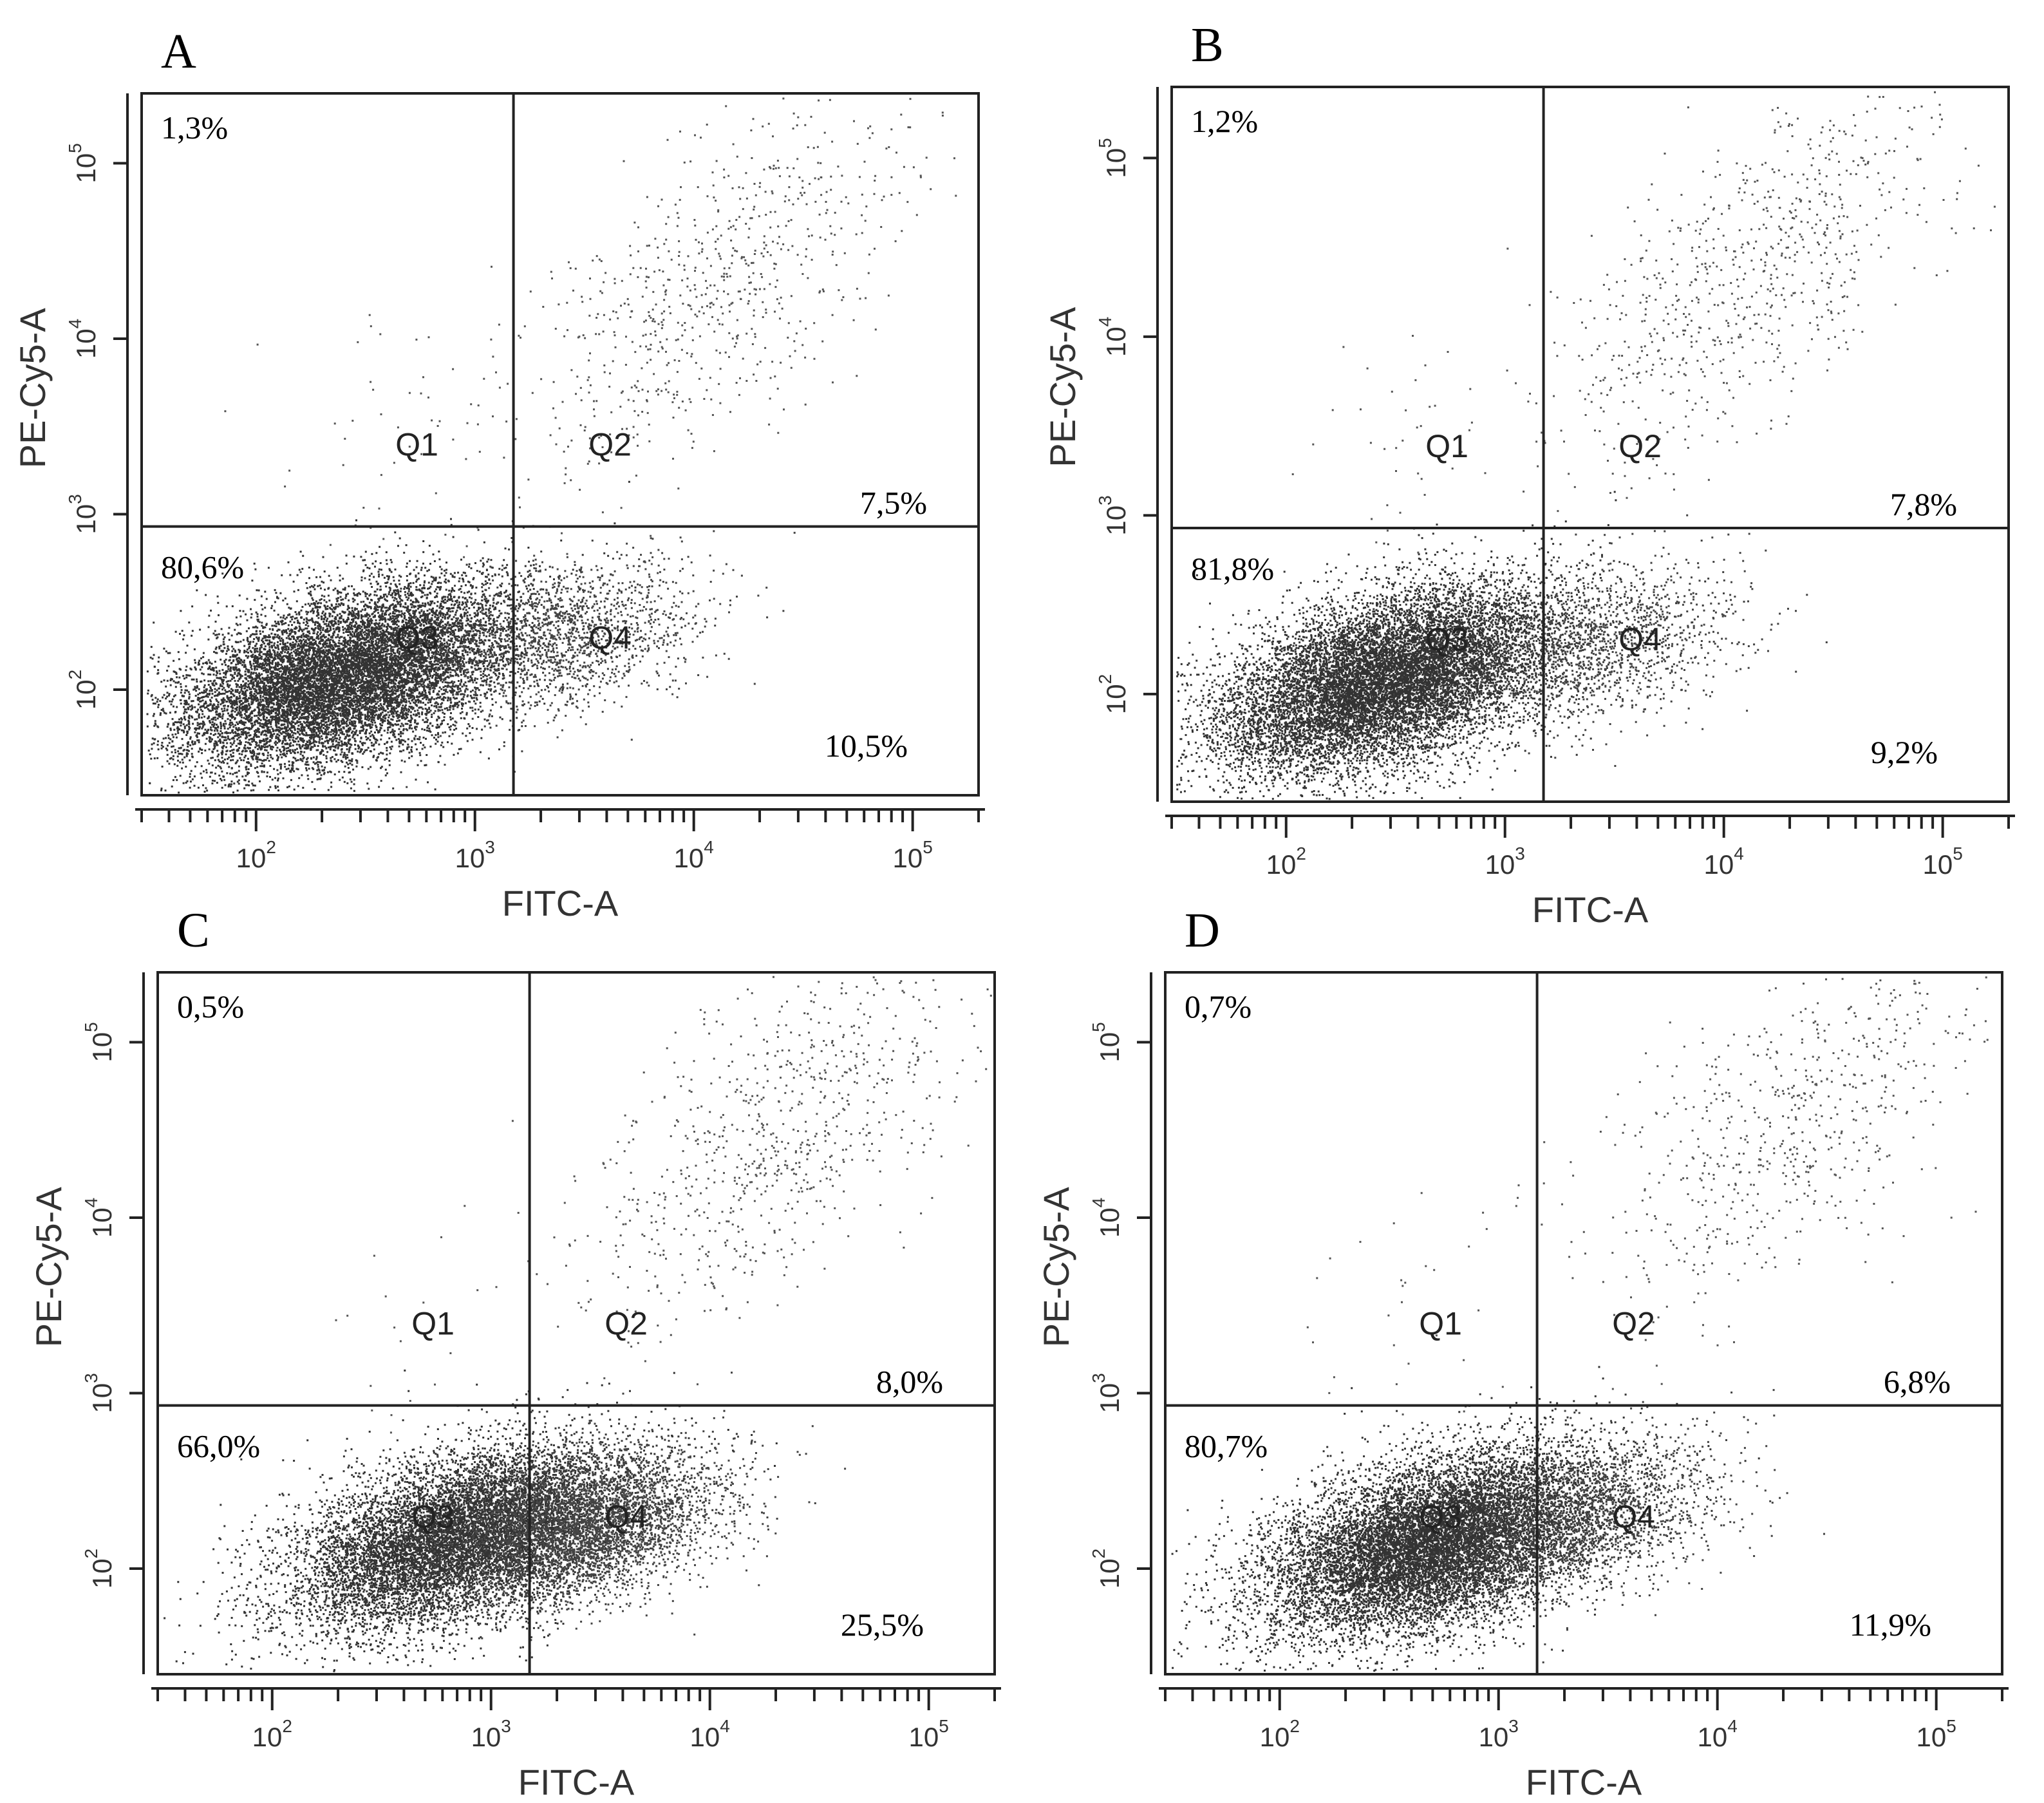 This screenshot has height=1803, width=2044. I want to click on quadrant-percent-q1: 0,5%, so click(210, 1006).